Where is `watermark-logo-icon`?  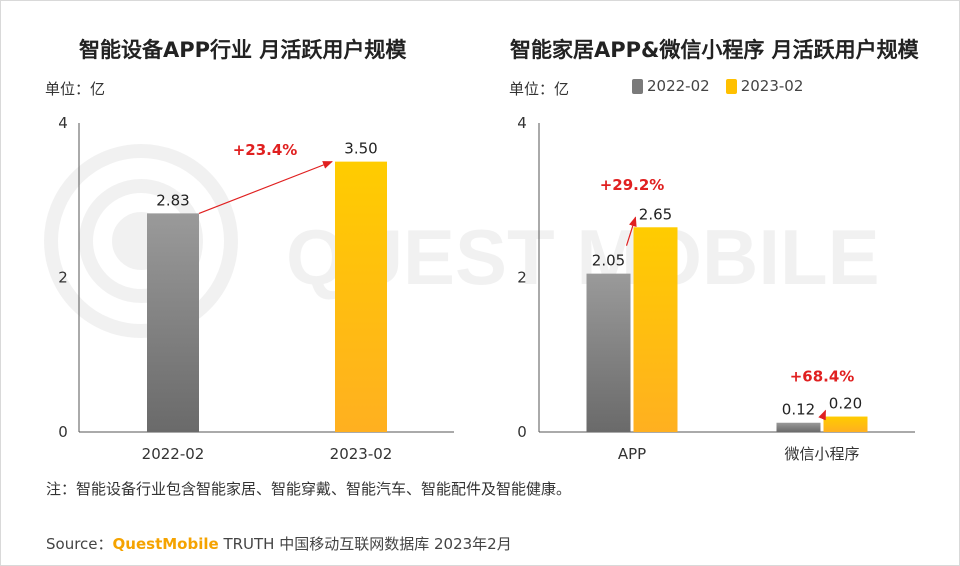
watermark-logo-icon is located at coordinates (141, 241).